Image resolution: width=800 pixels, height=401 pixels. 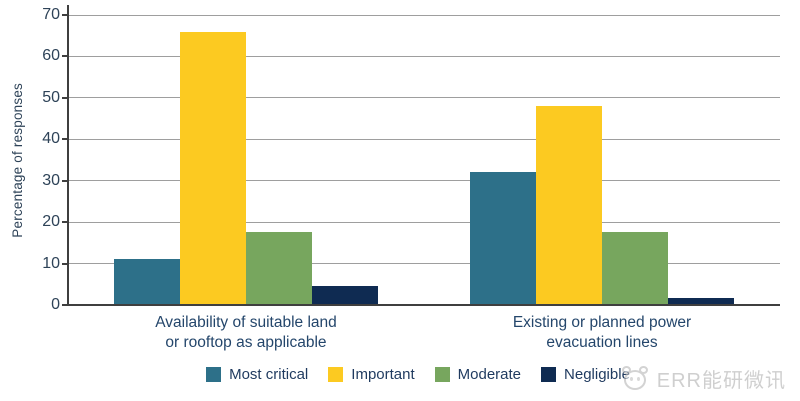 What do you see at coordinates (635, 268) in the screenshot?
I see `bar-moderate-cat2` at bounding box center [635, 268].